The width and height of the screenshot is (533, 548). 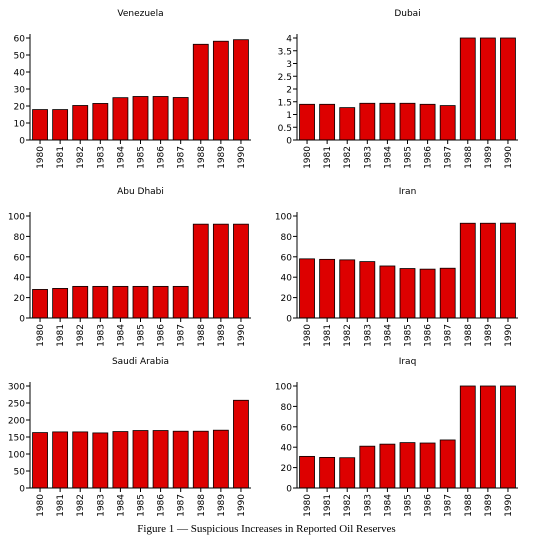 What do you see at coordinates (16, 439) in the screenshot?
I see `y-tick-label: 150` at bounding box center [16, 439].